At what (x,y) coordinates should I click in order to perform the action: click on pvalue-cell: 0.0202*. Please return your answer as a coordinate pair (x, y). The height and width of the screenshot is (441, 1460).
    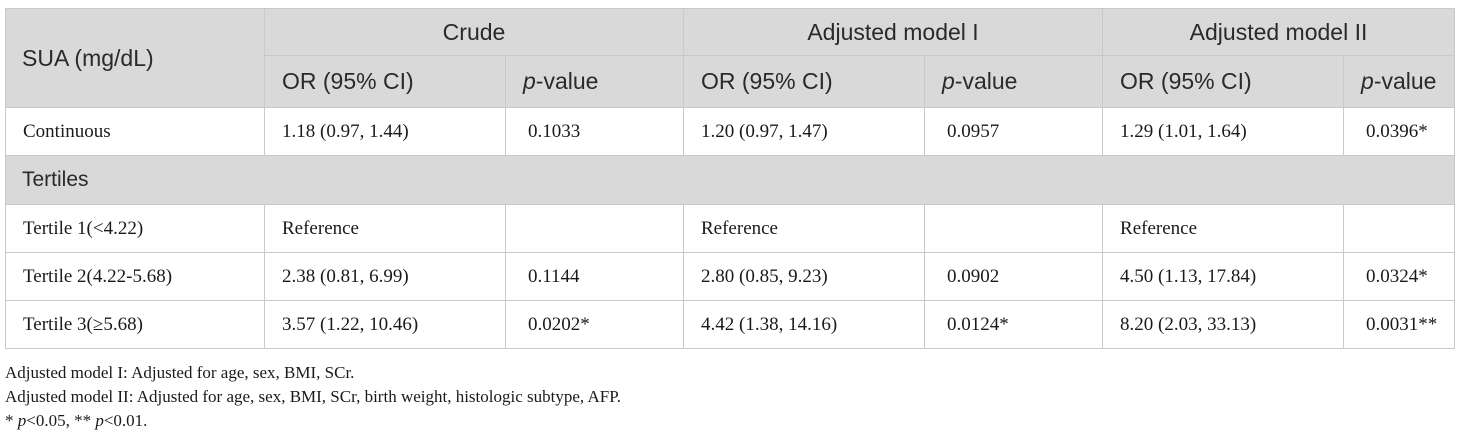
    Looking at the image, I should click on (594, 324).